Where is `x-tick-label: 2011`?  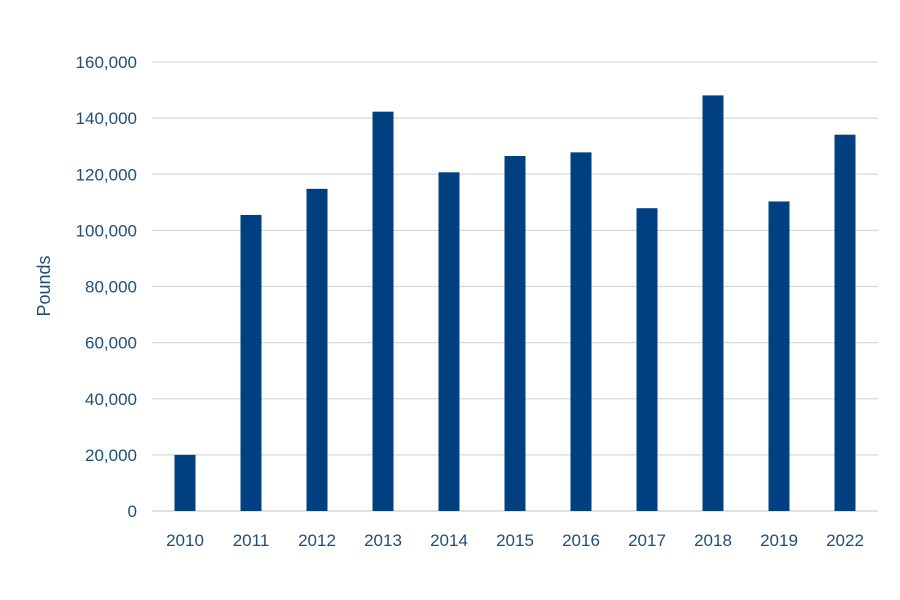
x-tick-label: 2011 is located at coordinates (251, 540).